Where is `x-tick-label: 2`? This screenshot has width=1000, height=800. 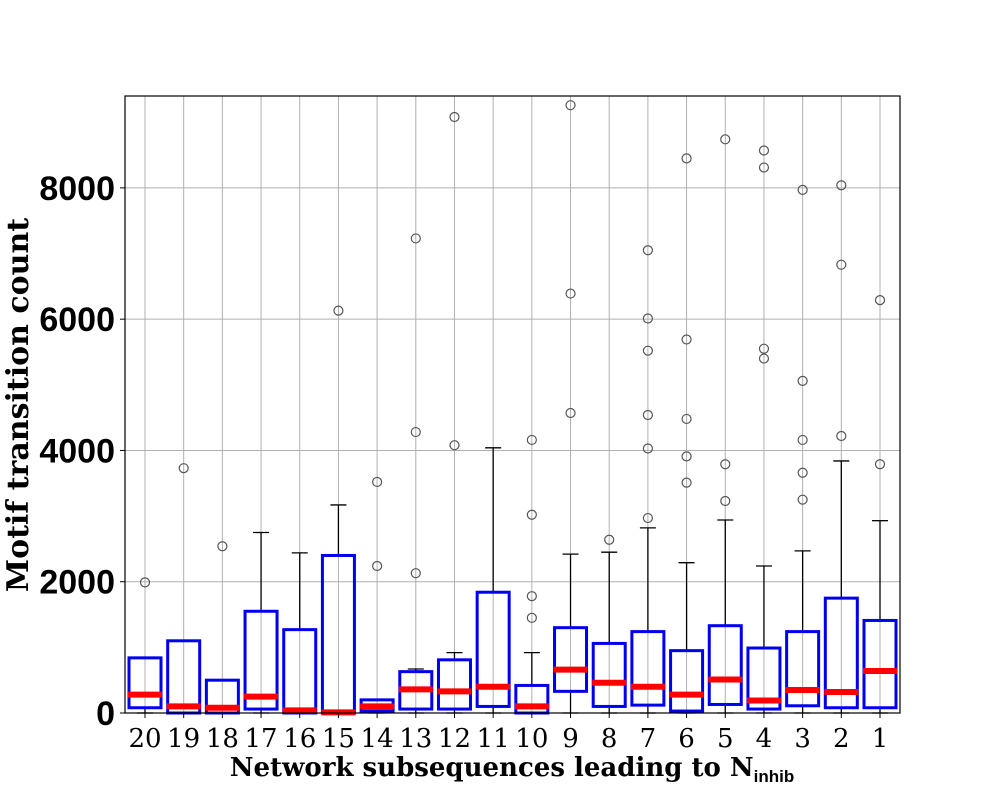
x-tick-label: 2 is located at coordinates (841, 739).